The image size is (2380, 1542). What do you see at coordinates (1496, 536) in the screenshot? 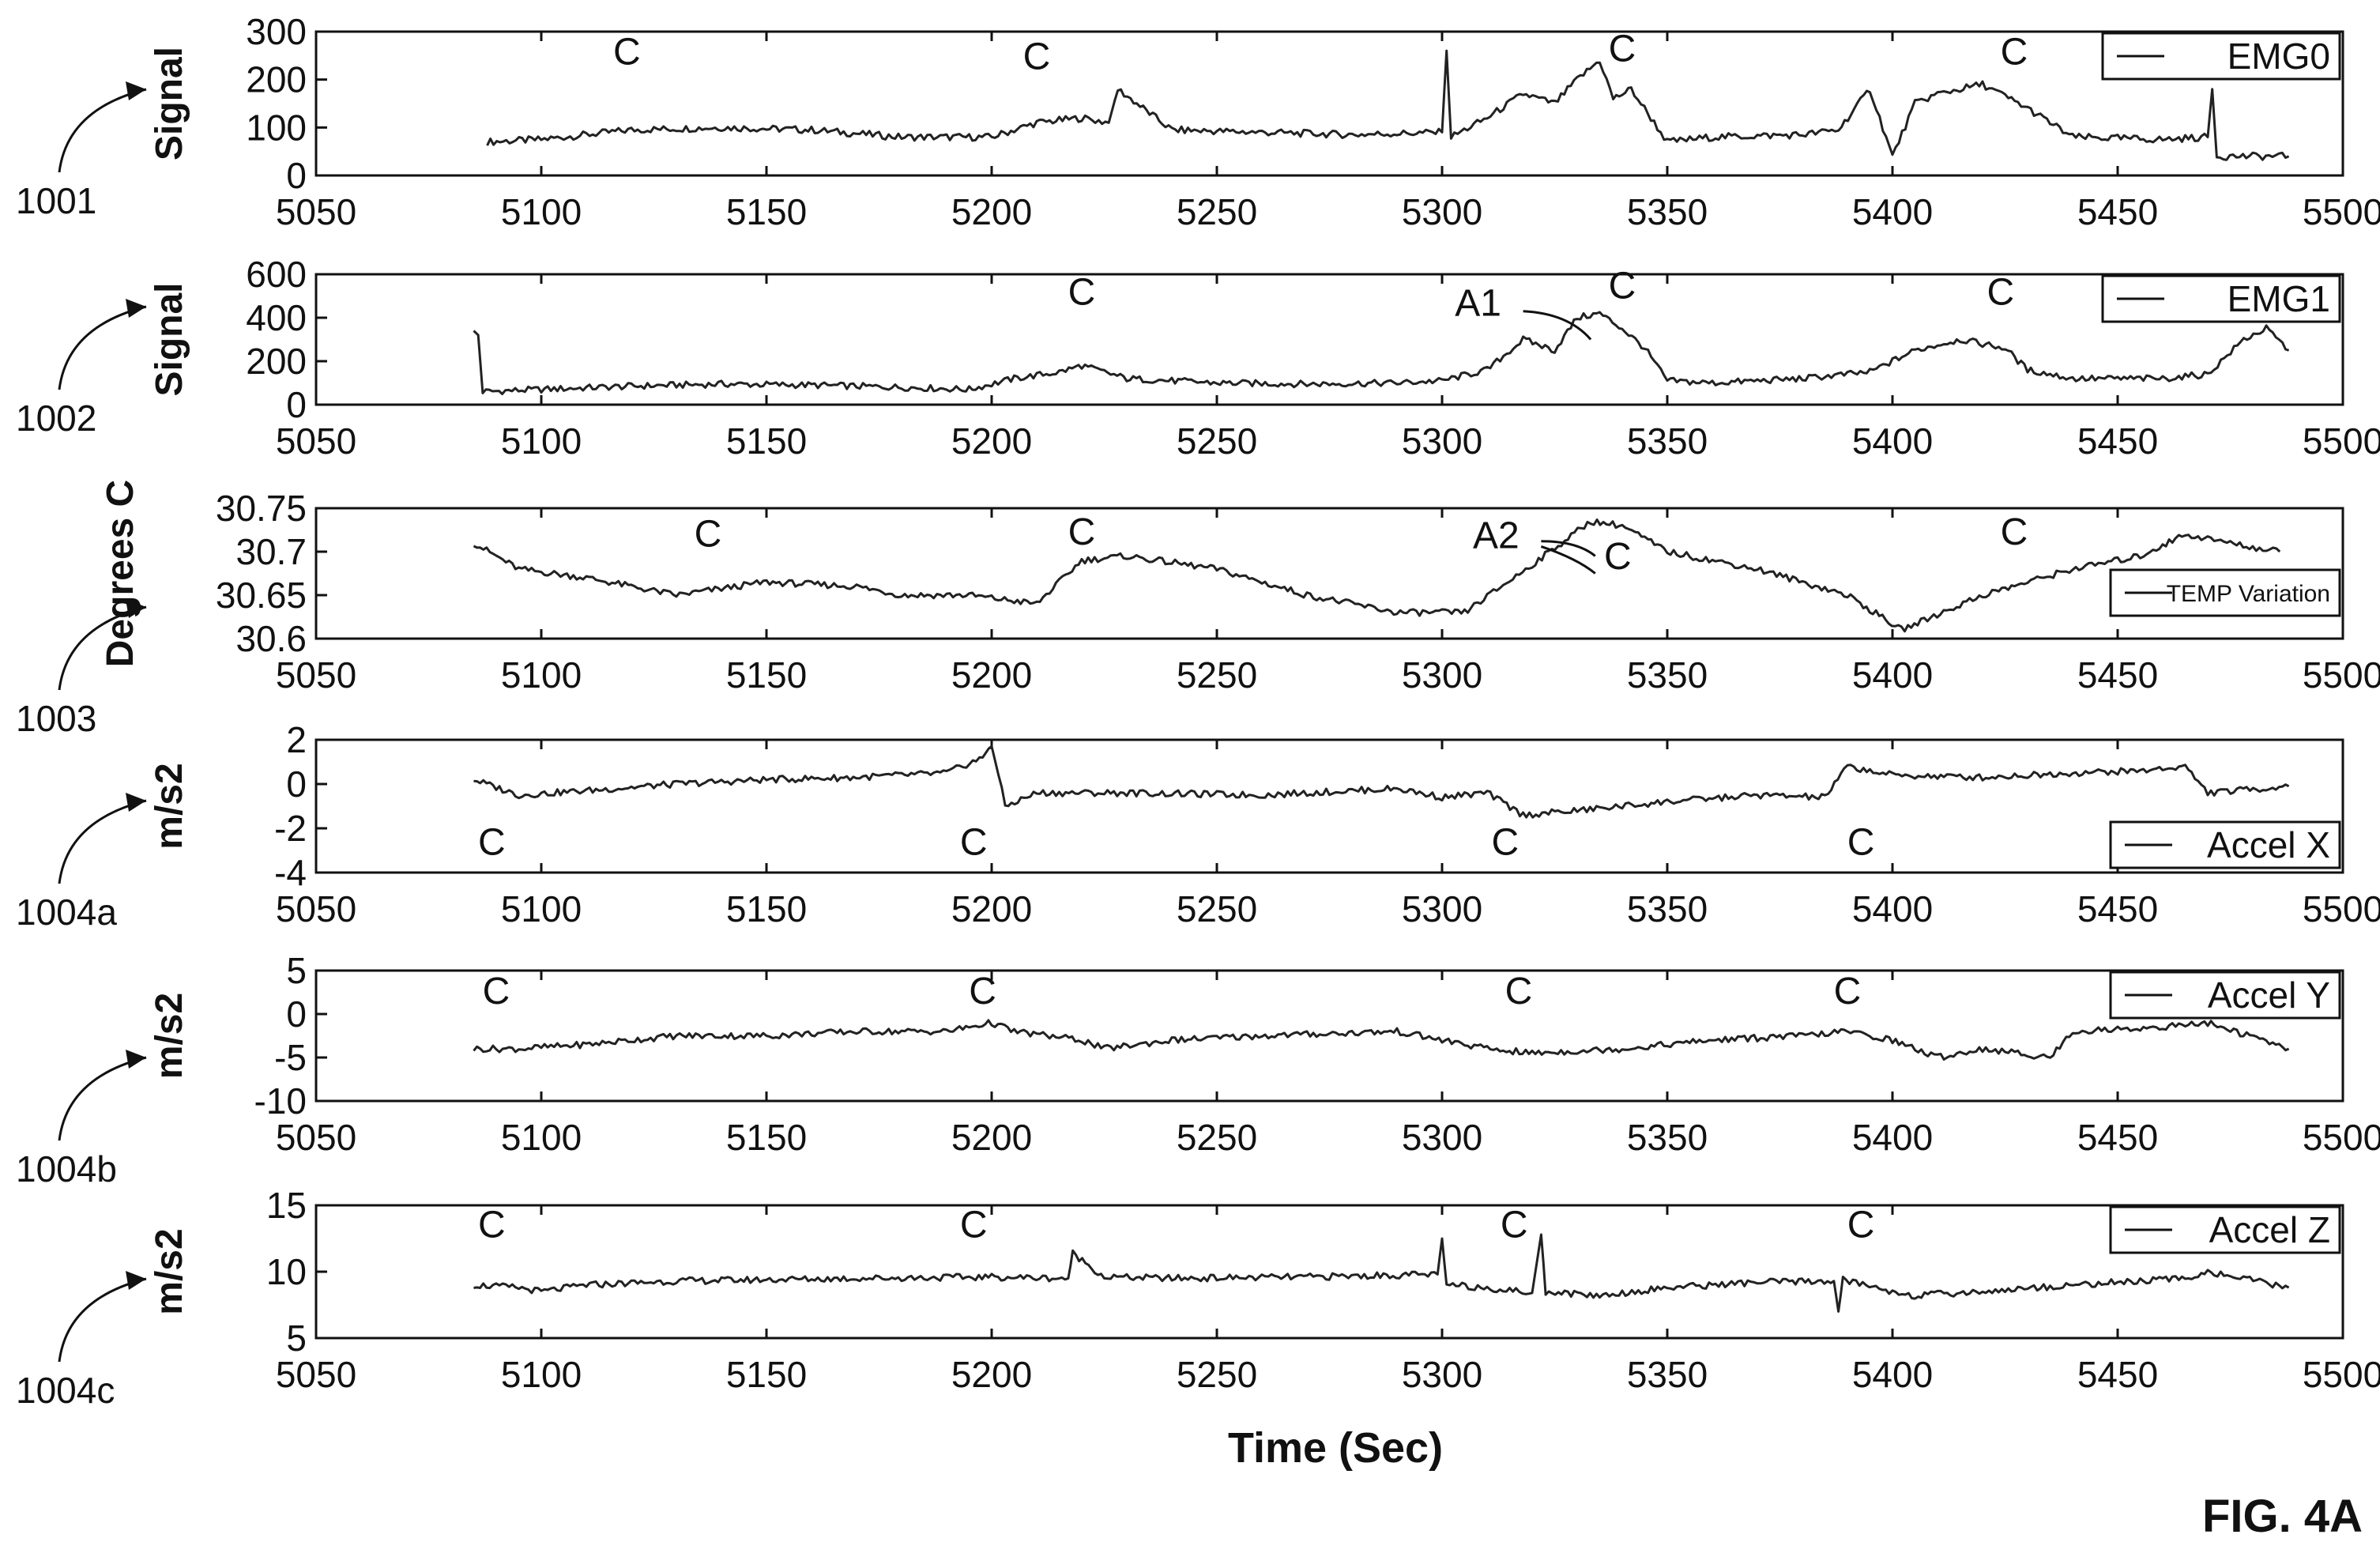
I see `annotation-a2: A2` at bounding box center [1496, 536].